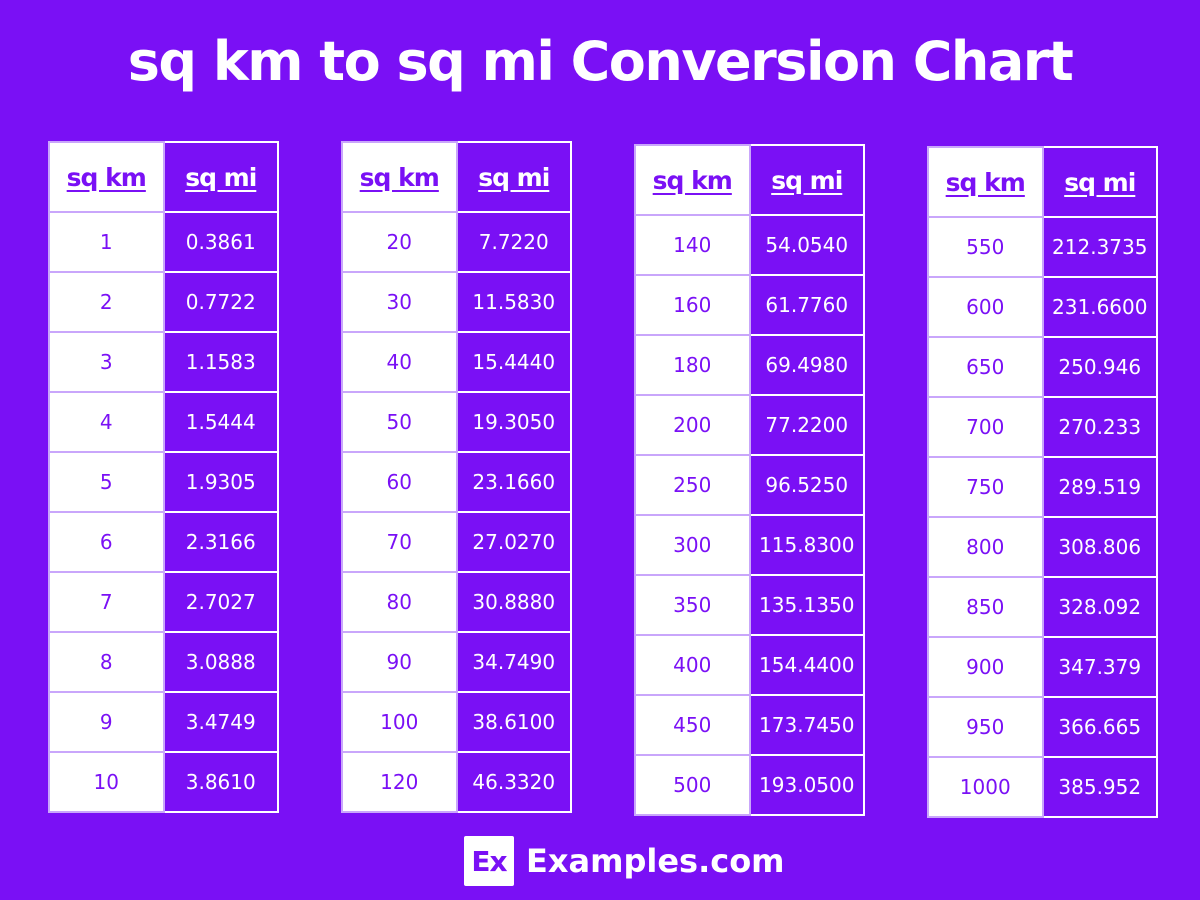 The width and height of the screenshot is (1200, 900). What do you see at coordinates (806, 545) in the screenshot?
I see `sq-mi-cell: 115.8300` at bounding box center [806, 545].